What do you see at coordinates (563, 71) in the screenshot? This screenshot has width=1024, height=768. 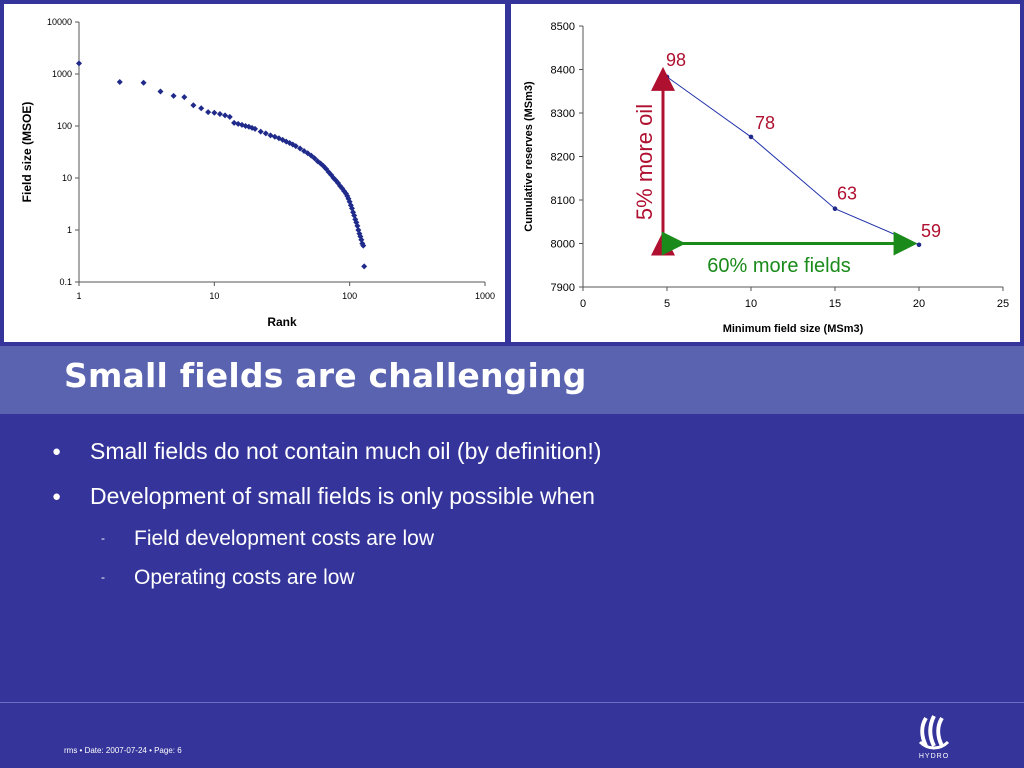 I see `y-tick-label: 8400` at bounding box center [563, 71].